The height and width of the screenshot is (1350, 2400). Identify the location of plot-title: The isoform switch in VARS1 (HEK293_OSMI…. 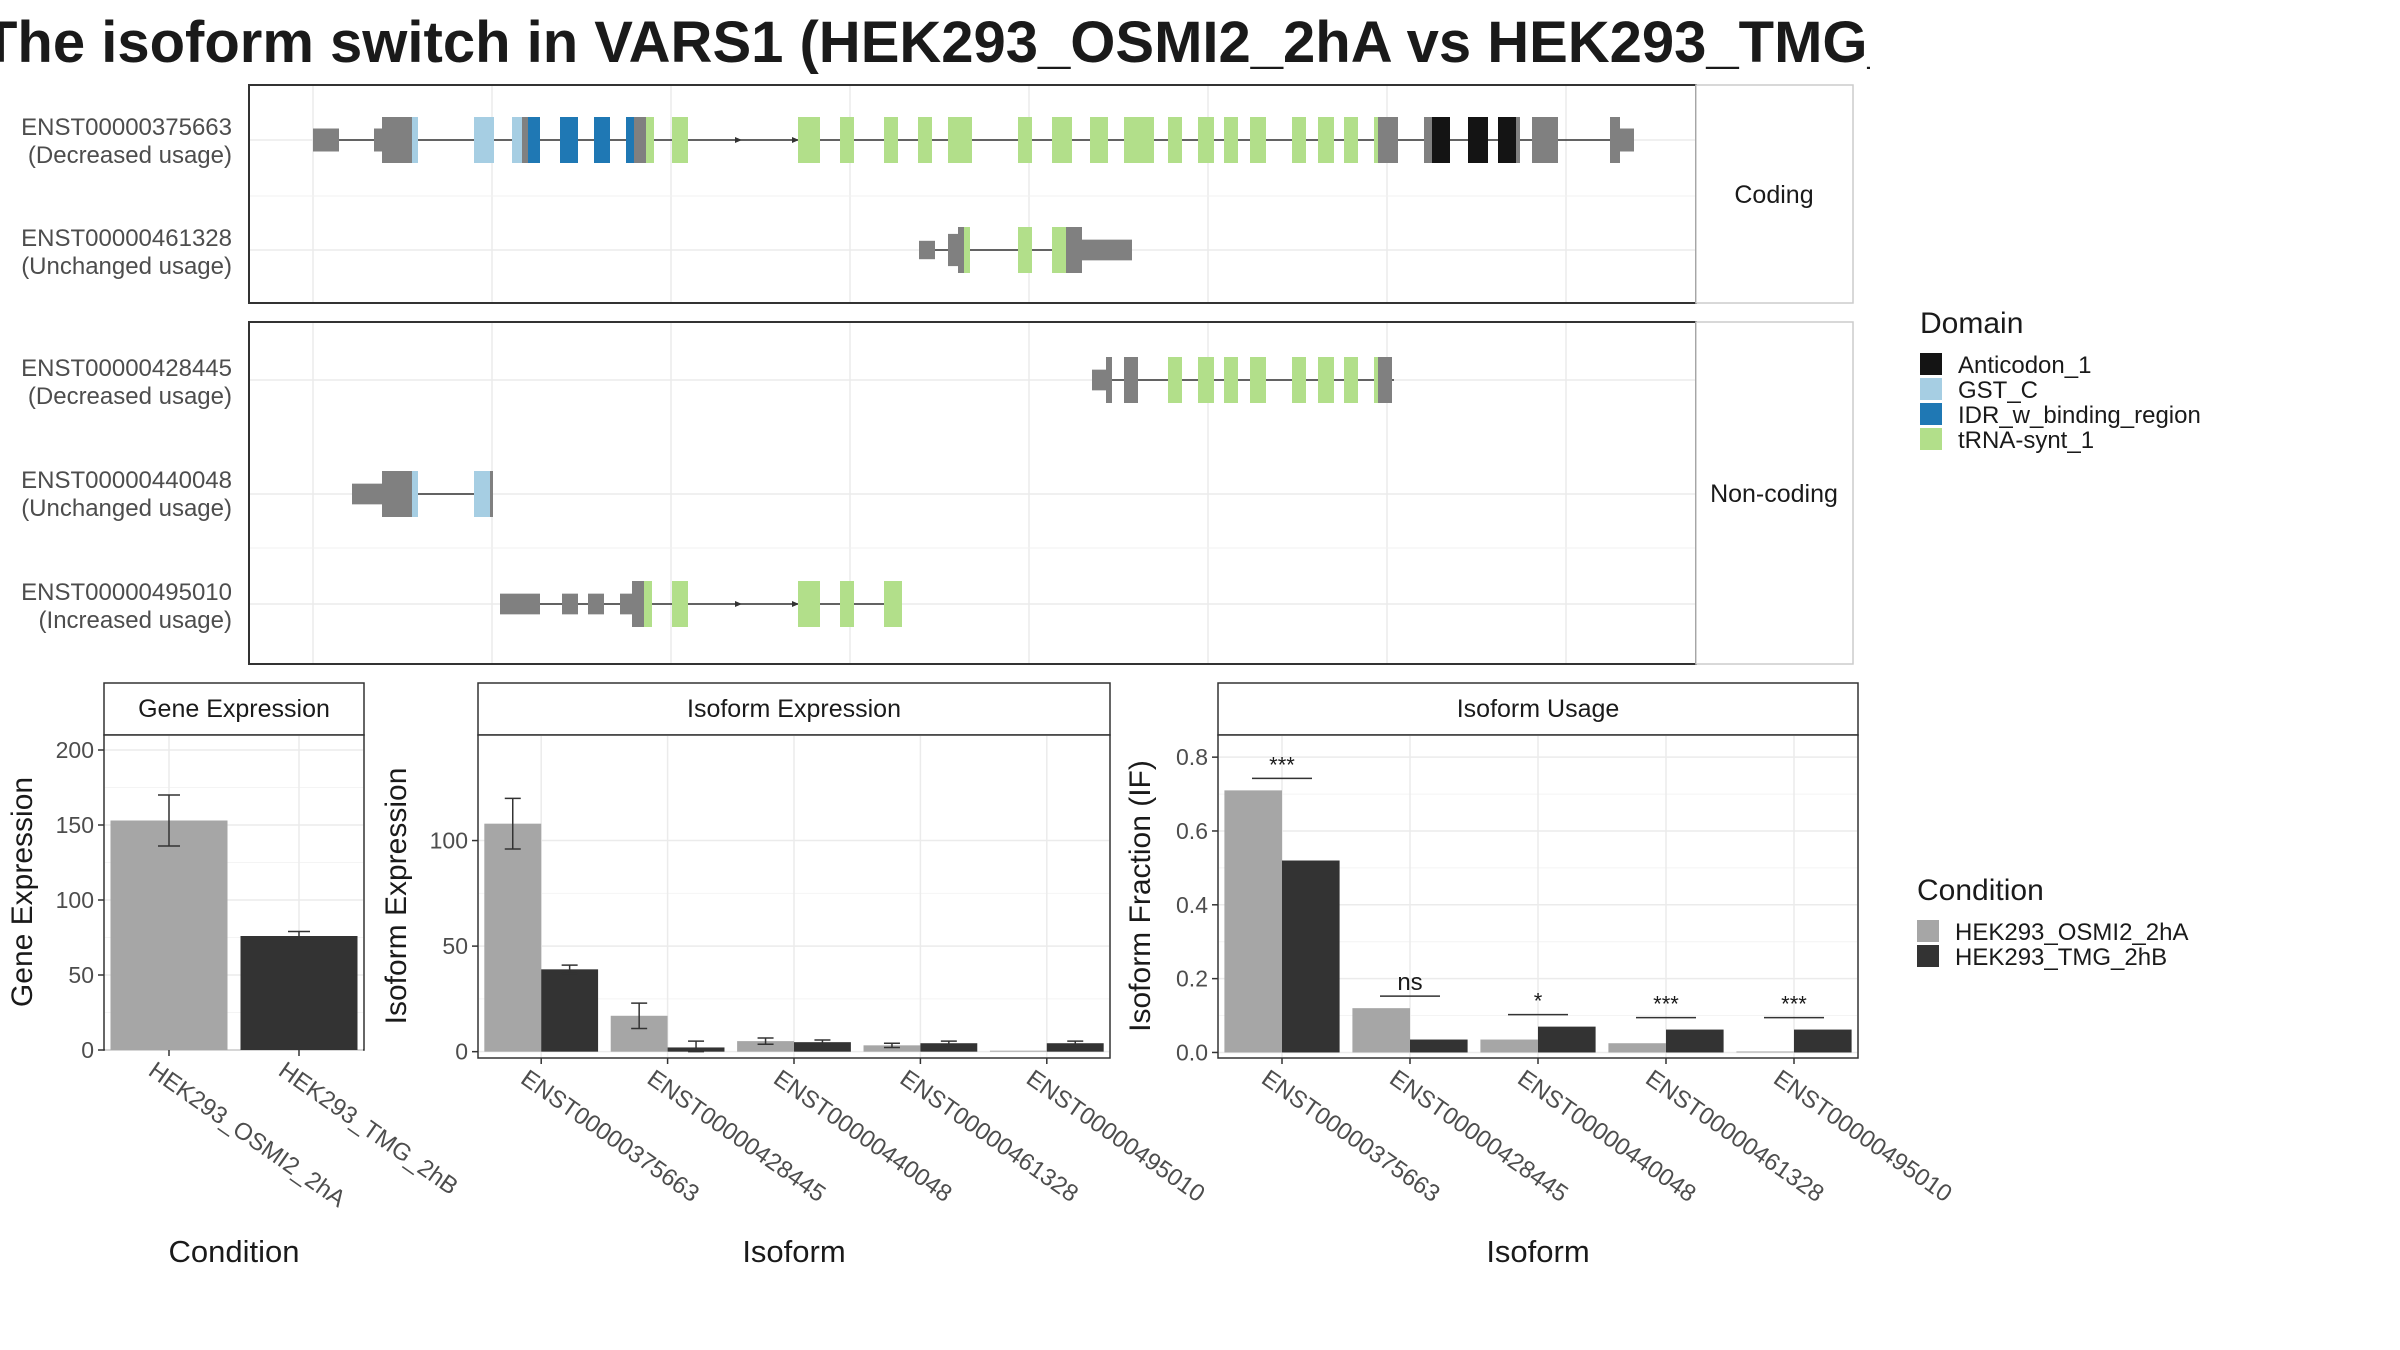
(935, 42).